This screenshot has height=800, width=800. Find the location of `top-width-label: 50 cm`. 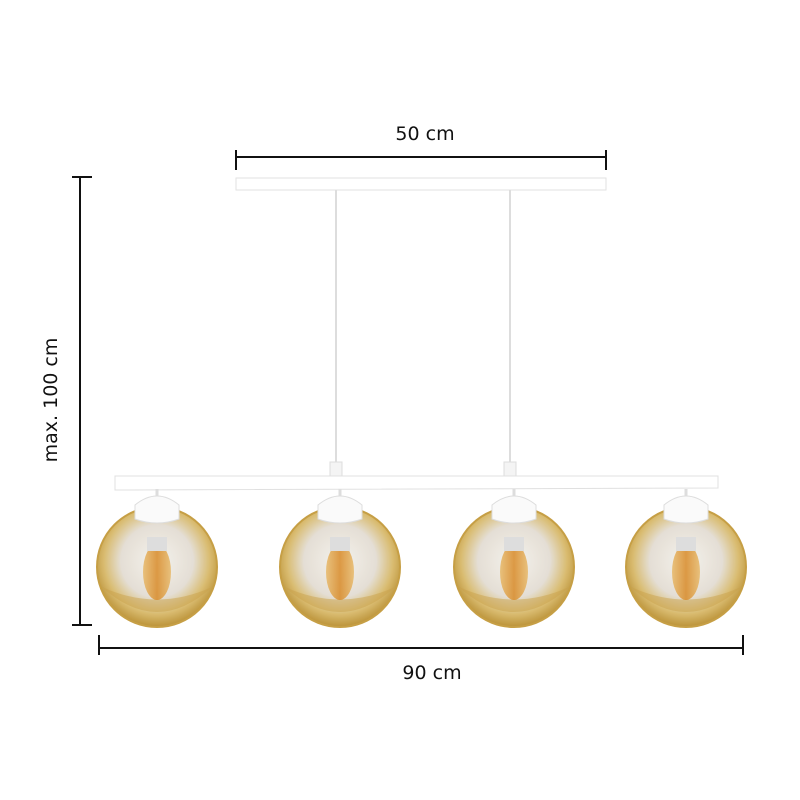

top-width-label: 50 cm is located at coordinates (424, 134).